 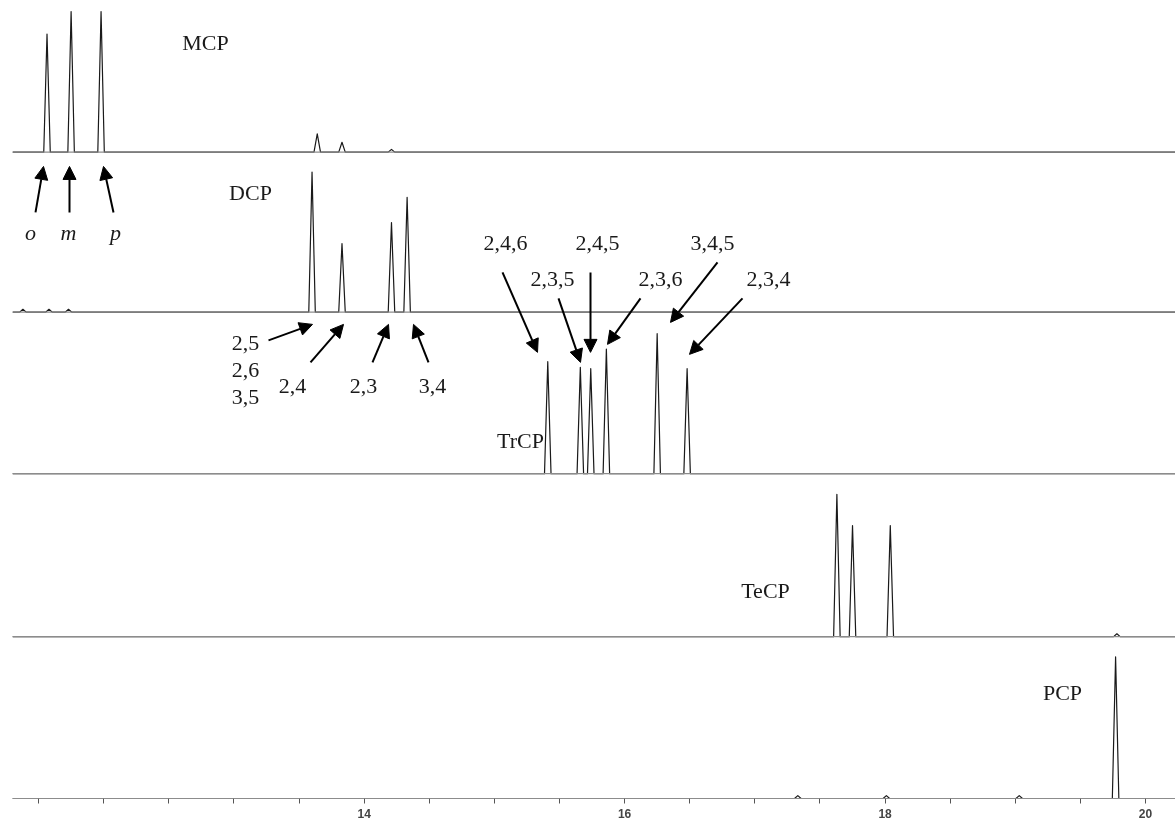 I want to click on annotation: 2,4,5, so click(x=597, y=243).